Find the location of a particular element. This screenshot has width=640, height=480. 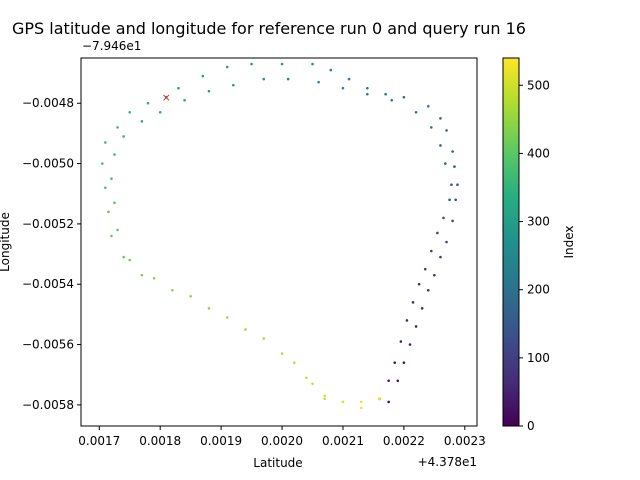

x-tick-label: 0.0021 is located at coordinates (343, 441).